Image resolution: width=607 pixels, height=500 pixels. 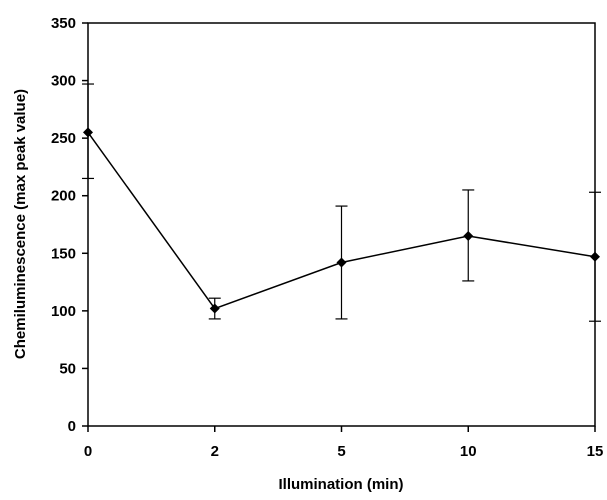 I want to click on y-tick-label: 200, so click(x=63, y=196).